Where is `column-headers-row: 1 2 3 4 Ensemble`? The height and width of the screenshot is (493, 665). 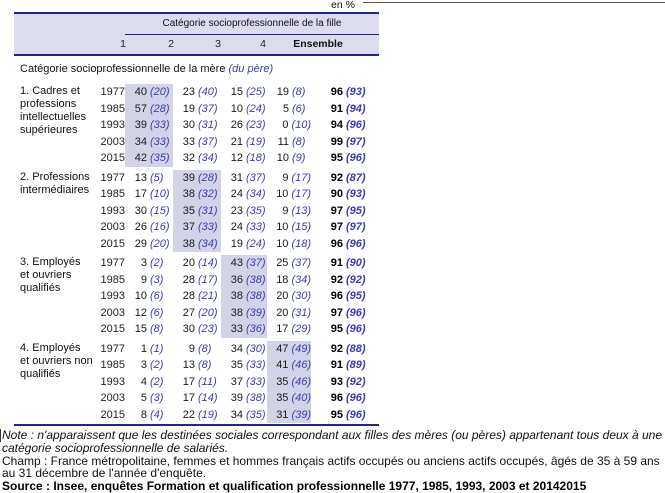 column-headers-row: 1 2 3 4 Ensemble is located at coordinates (196, 44).